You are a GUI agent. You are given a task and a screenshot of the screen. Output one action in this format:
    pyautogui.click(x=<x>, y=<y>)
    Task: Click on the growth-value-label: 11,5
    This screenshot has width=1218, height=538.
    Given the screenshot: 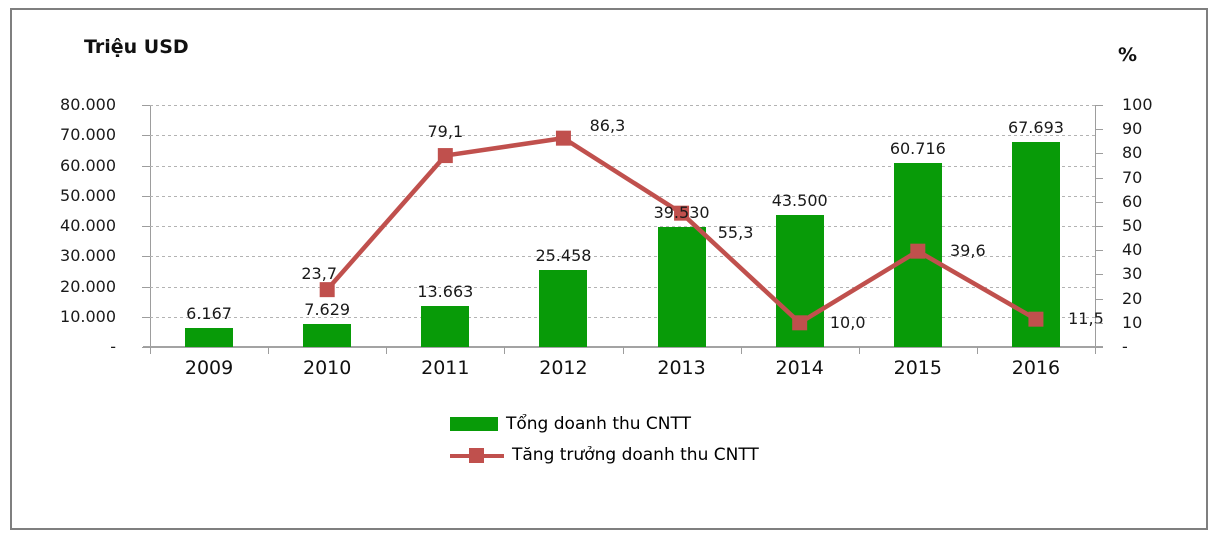 What is the action you would take?
    pyautogui.click(x=1086, y=319)
    